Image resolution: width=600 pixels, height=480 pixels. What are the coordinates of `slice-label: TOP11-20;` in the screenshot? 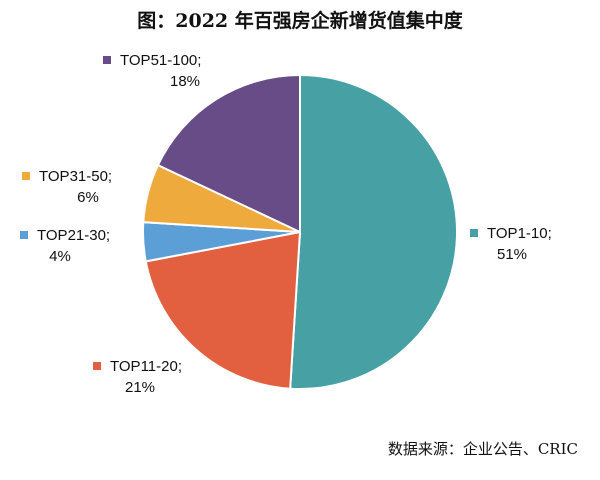 It's located at (146, 366).